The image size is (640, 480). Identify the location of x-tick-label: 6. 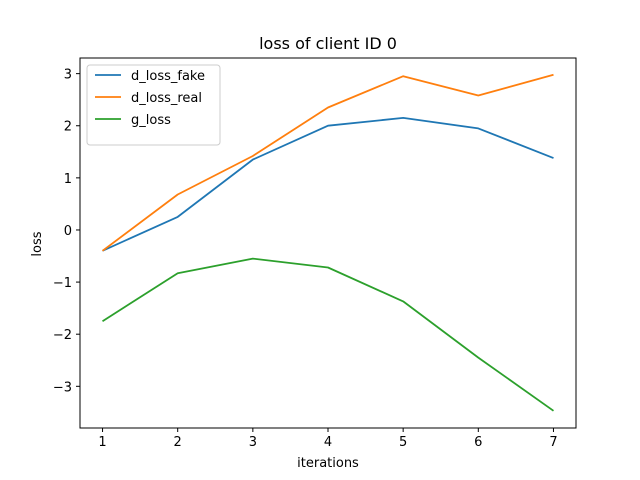
(478, 442).